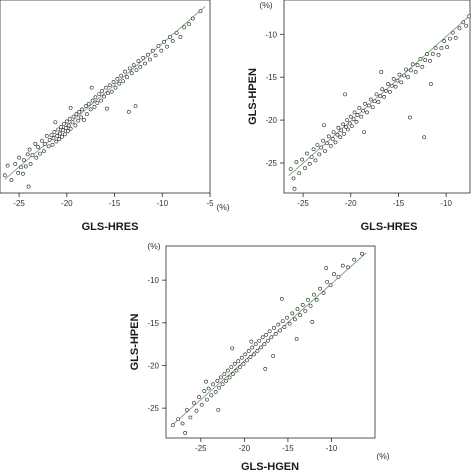  Describe the element at coordinates (110, 227) in the screenshot. I see `x-axis-title: GLS-HRES` at that location.